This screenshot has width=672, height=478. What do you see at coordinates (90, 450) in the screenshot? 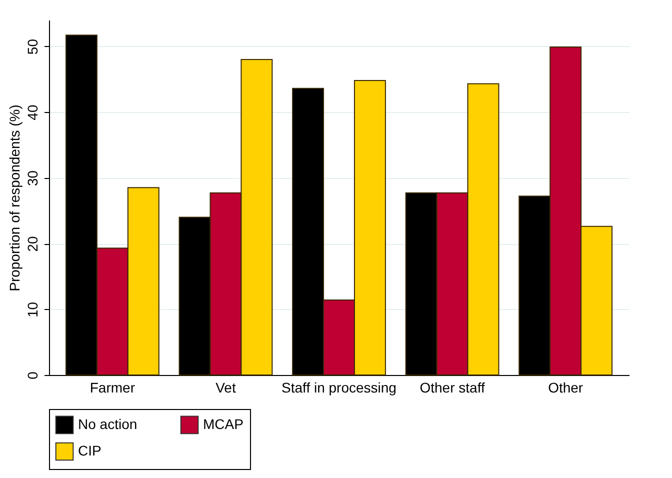
I see `legend-label: CIP` at bounding box center [90, 450].